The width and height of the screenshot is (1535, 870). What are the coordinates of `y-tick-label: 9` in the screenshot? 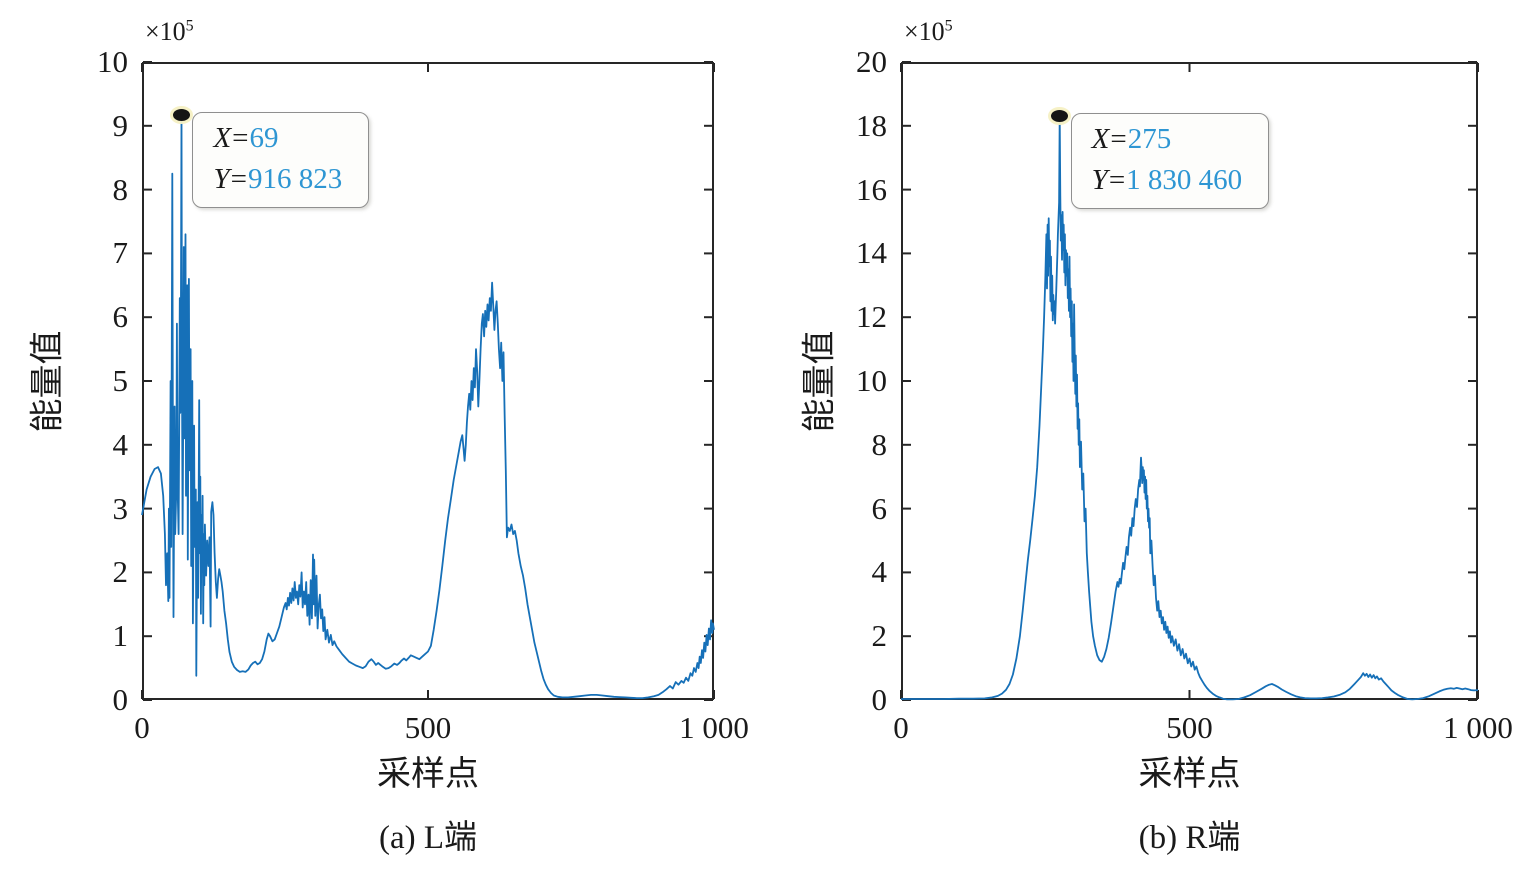 It's located at (120, 125).